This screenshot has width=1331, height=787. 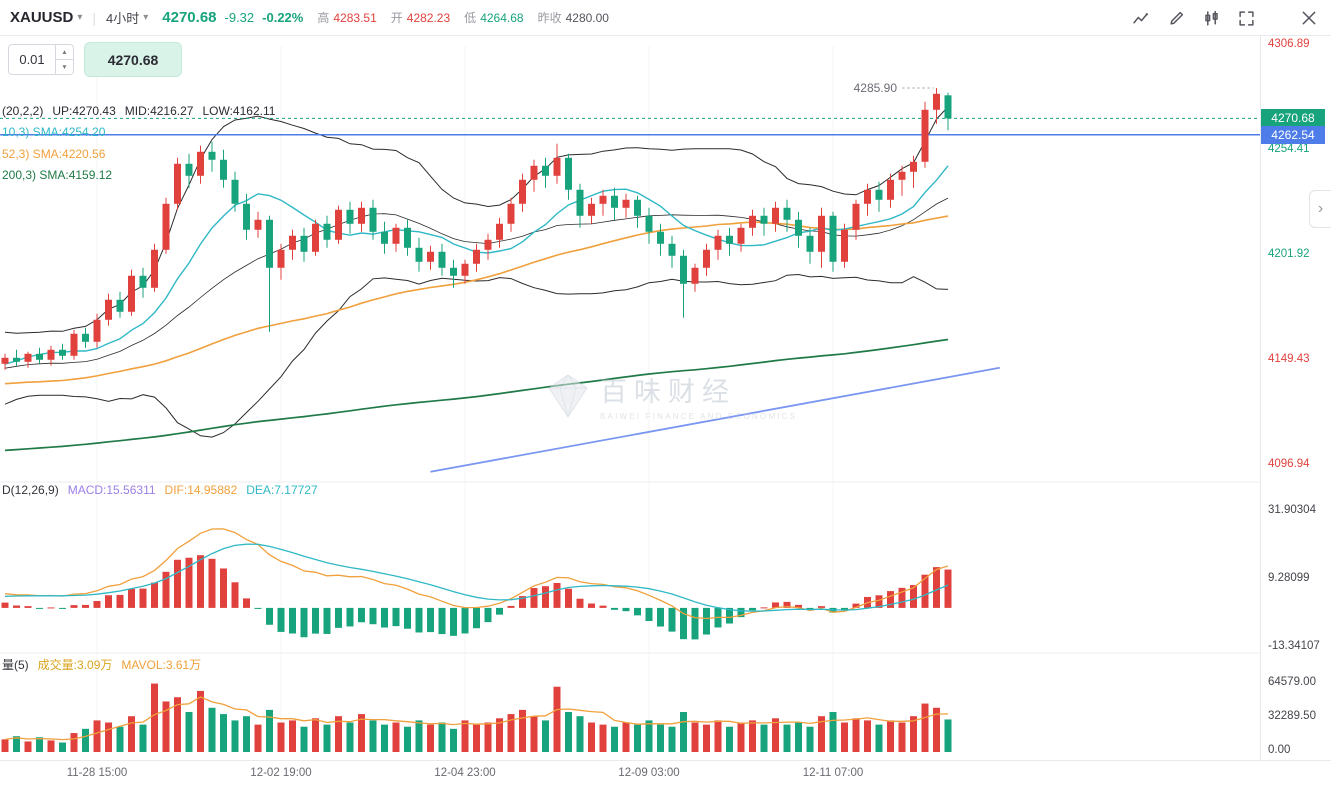 What do you see at coordinates (1279, 750) in the screenshot?
I see `volume-axis-label: 0.00` at bounding box center [1279, 750].